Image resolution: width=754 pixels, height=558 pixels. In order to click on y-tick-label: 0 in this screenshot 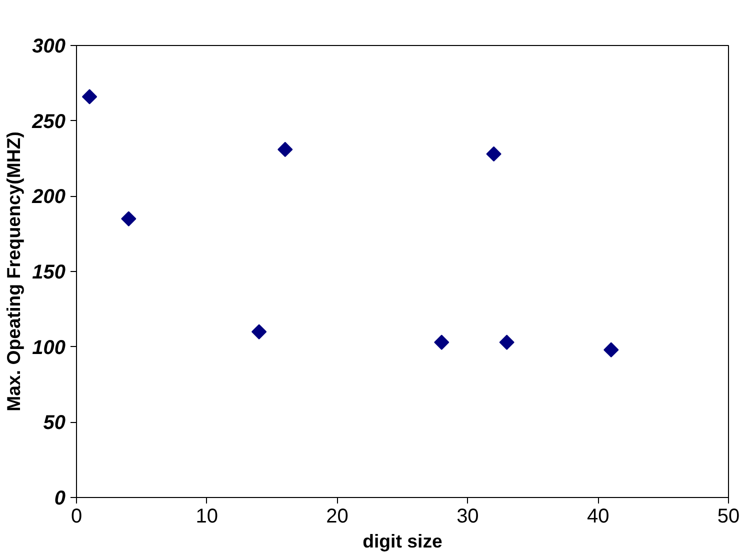, I will do `click(60, 499)`.